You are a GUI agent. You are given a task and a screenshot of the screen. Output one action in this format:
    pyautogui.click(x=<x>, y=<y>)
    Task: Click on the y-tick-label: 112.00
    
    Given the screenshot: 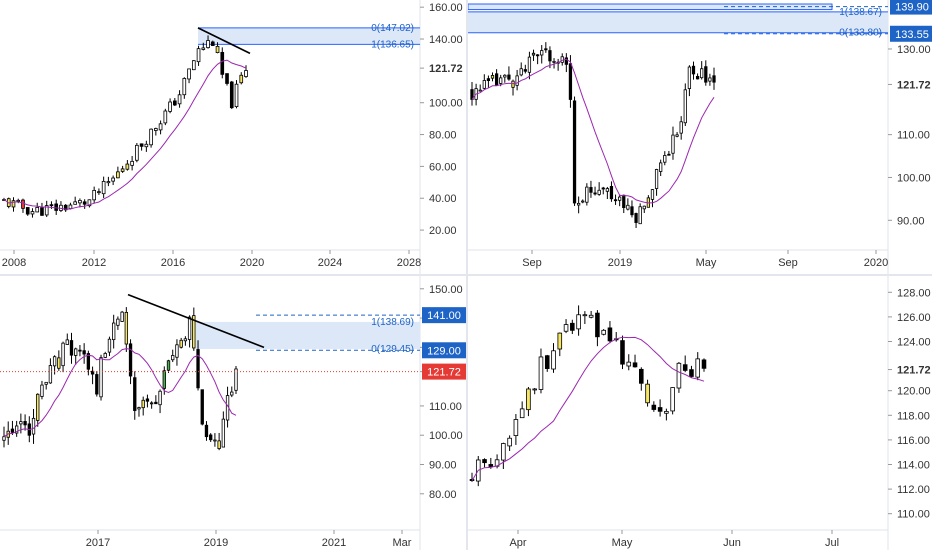 What is the action you would take?
    pyautogui.click(x=913, y=490)
    